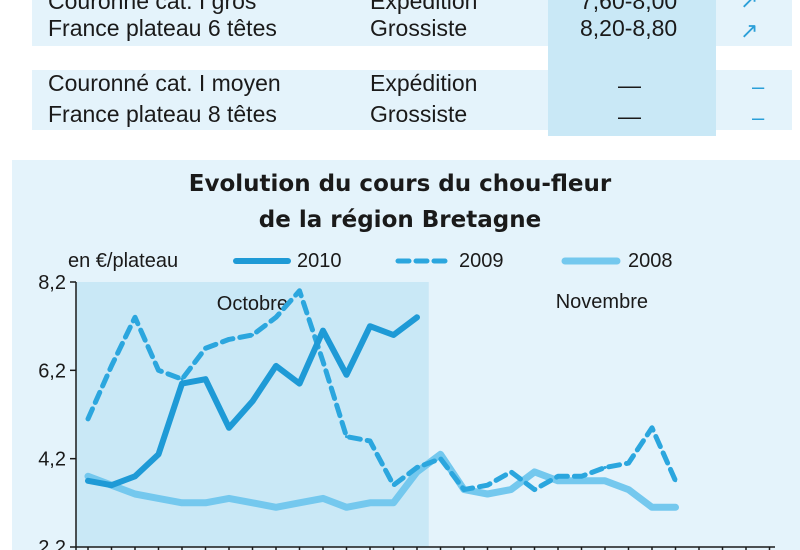 This screenshot has height=550, width=800. Describe the element at coordinates (52, 543) in the screenshot. I see `y-tick-label: 2,2` at that location.